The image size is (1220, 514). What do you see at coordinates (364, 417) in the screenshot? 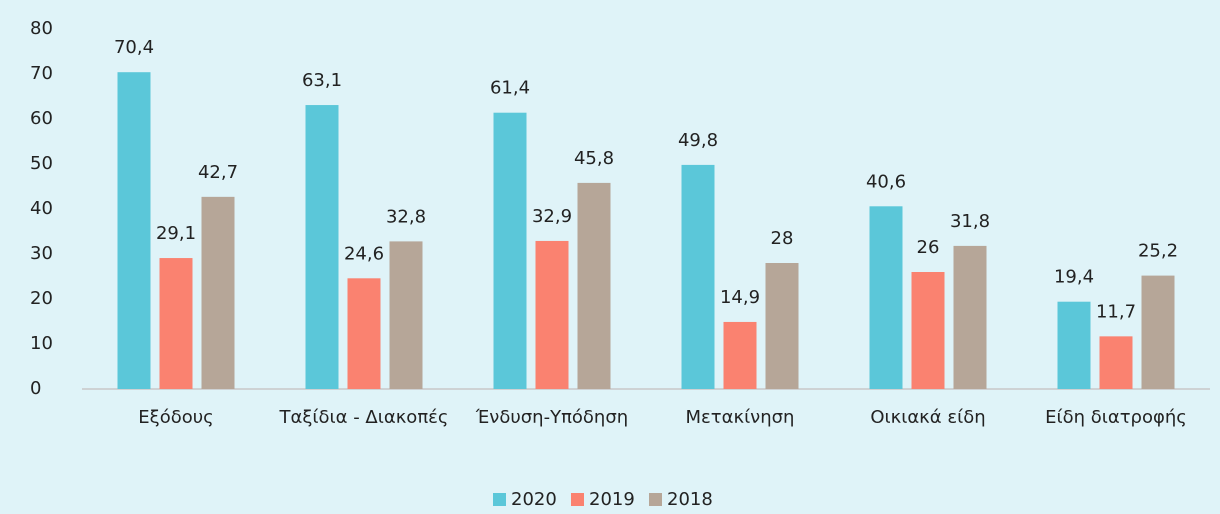
I see `x-tick-label: Ταξίδια - Διακοπές` at bounding box center [364, 417].